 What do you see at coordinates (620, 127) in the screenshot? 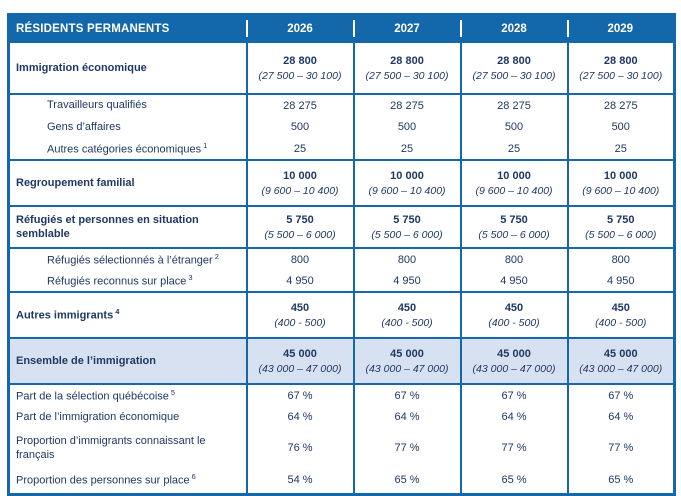
I see `cell-value: 500` at bounding box center [620, 127].